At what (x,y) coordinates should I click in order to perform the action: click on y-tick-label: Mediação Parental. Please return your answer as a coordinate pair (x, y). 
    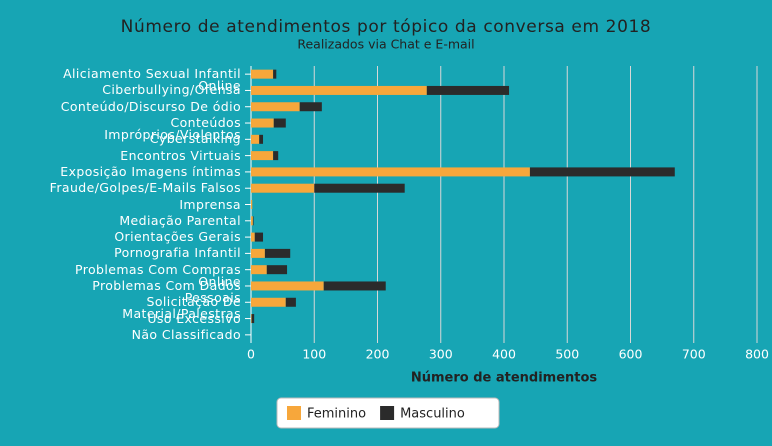
    Looking at the image, I should click on (180, 220).